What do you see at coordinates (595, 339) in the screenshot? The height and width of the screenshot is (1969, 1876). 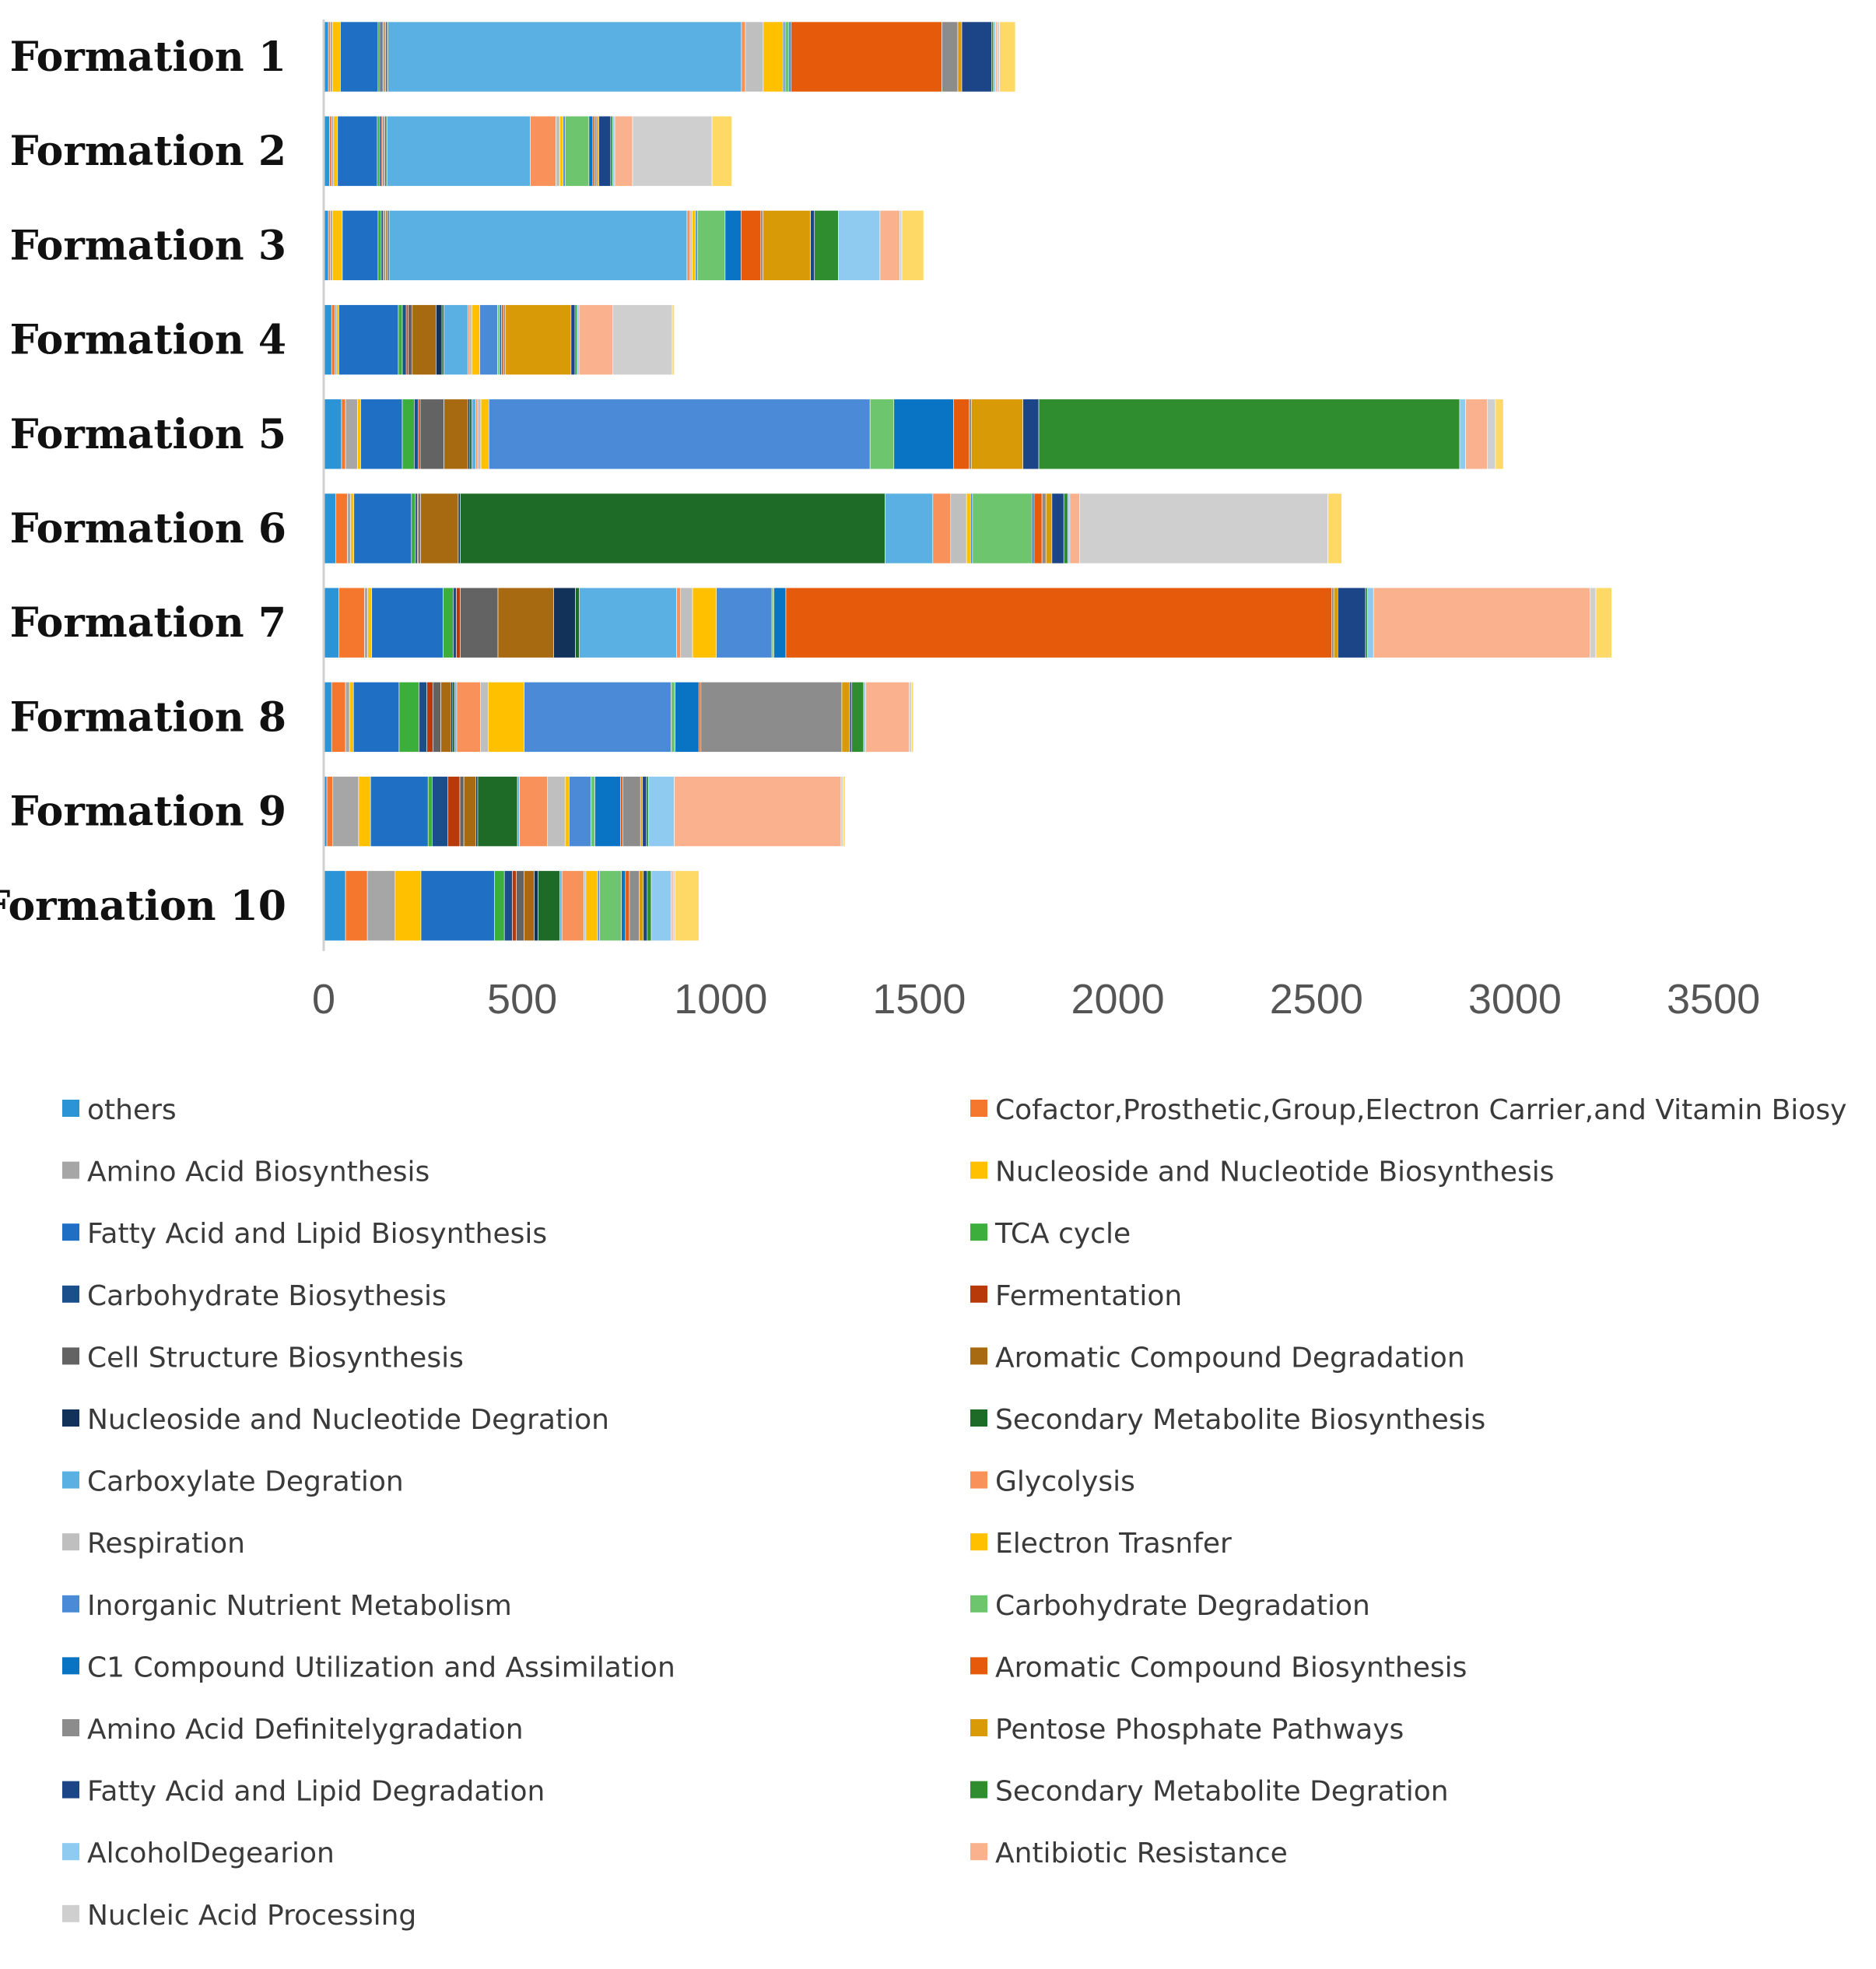 I see `bar-segment-f4-s26` at bounding box center [595, 339].